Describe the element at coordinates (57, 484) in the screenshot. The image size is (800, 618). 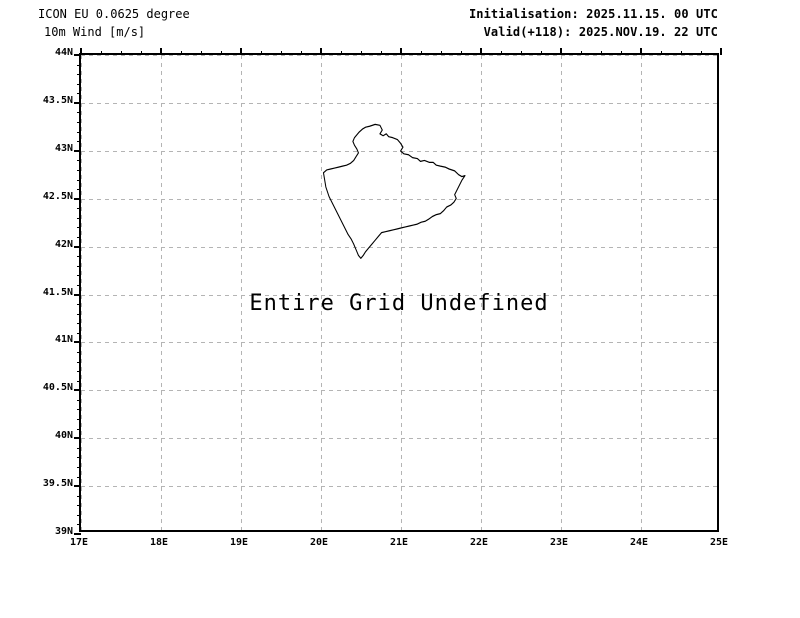
I see `axis-tick-label: 39.5N` at that location.